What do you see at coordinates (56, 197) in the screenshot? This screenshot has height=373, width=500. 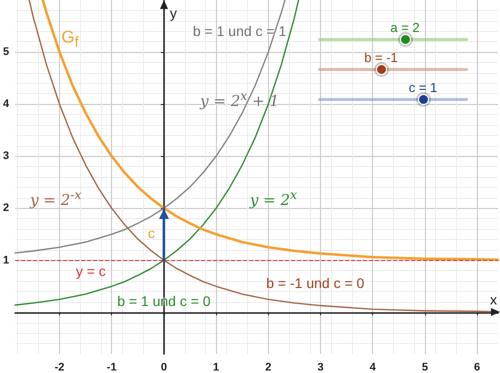 I see `annotation: y = 2$^{-x}$` at bounding box center [56, 197].